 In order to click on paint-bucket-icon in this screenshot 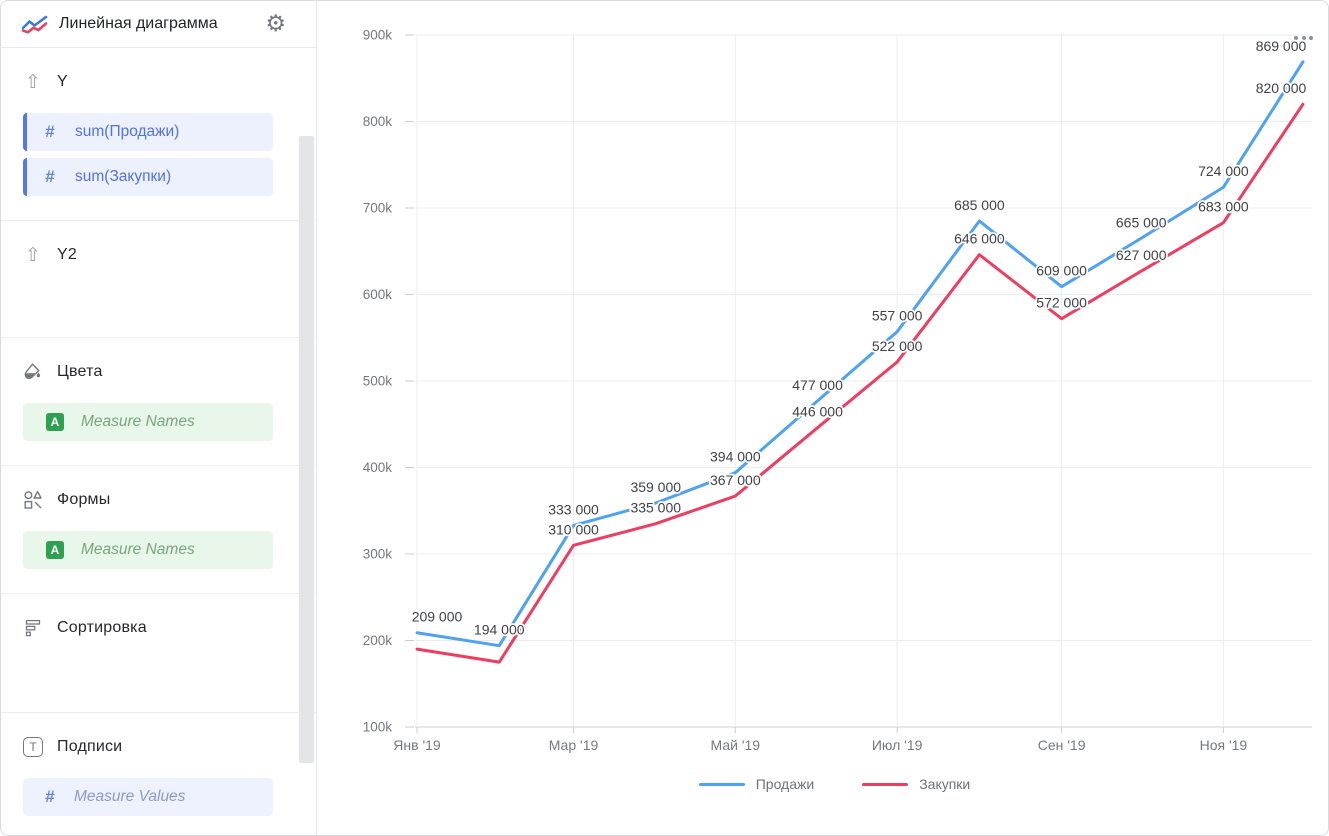, I will do `click(33, 372)`.